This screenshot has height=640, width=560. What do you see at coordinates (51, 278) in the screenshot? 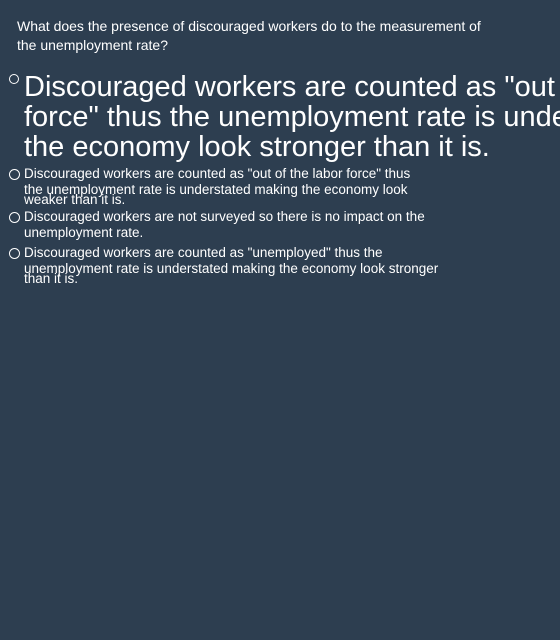
I see `answer-line: than it is.` at bounding box center [51, 278].